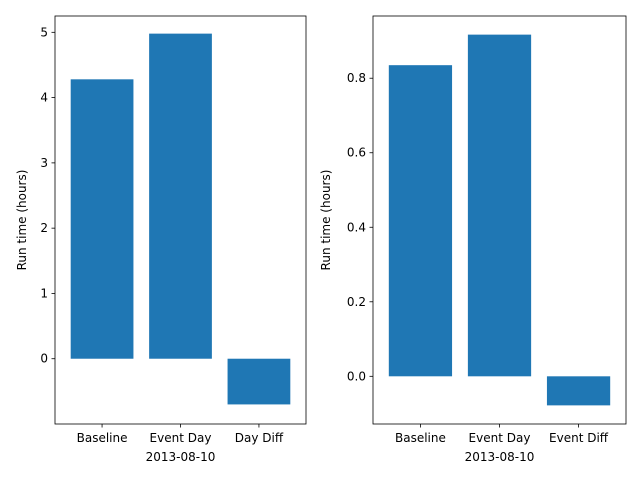  I want to click on x-tick-label: Day Diff, so click(259, 438).